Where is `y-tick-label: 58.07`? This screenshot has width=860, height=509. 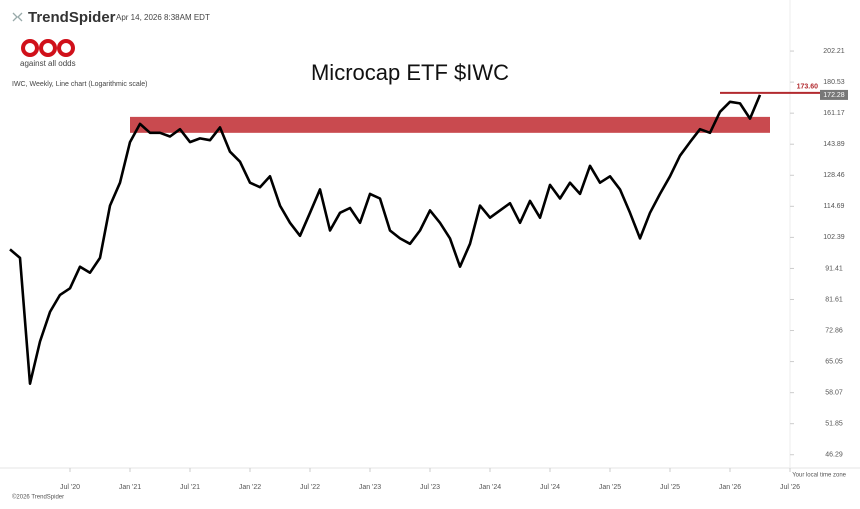 y-tick-label: 58.07 is located at coordinates (834, 392).